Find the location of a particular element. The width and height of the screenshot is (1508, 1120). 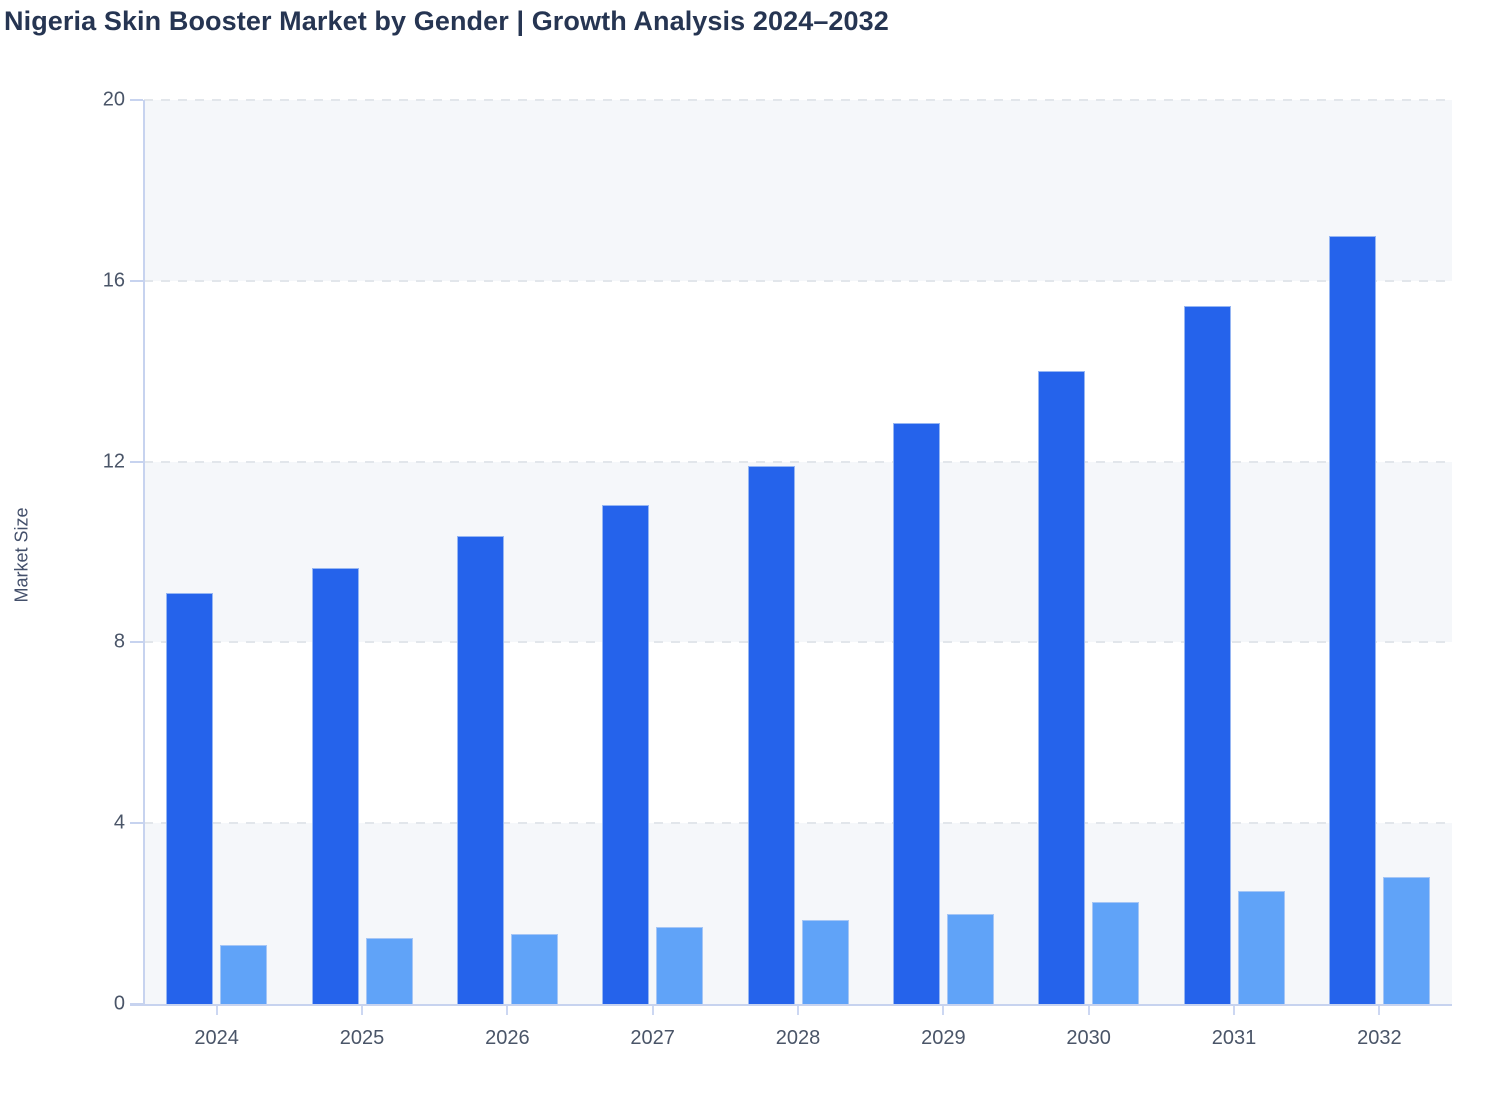

x-tick-label-2028: 2028 is located at coordinates (798, 1038).